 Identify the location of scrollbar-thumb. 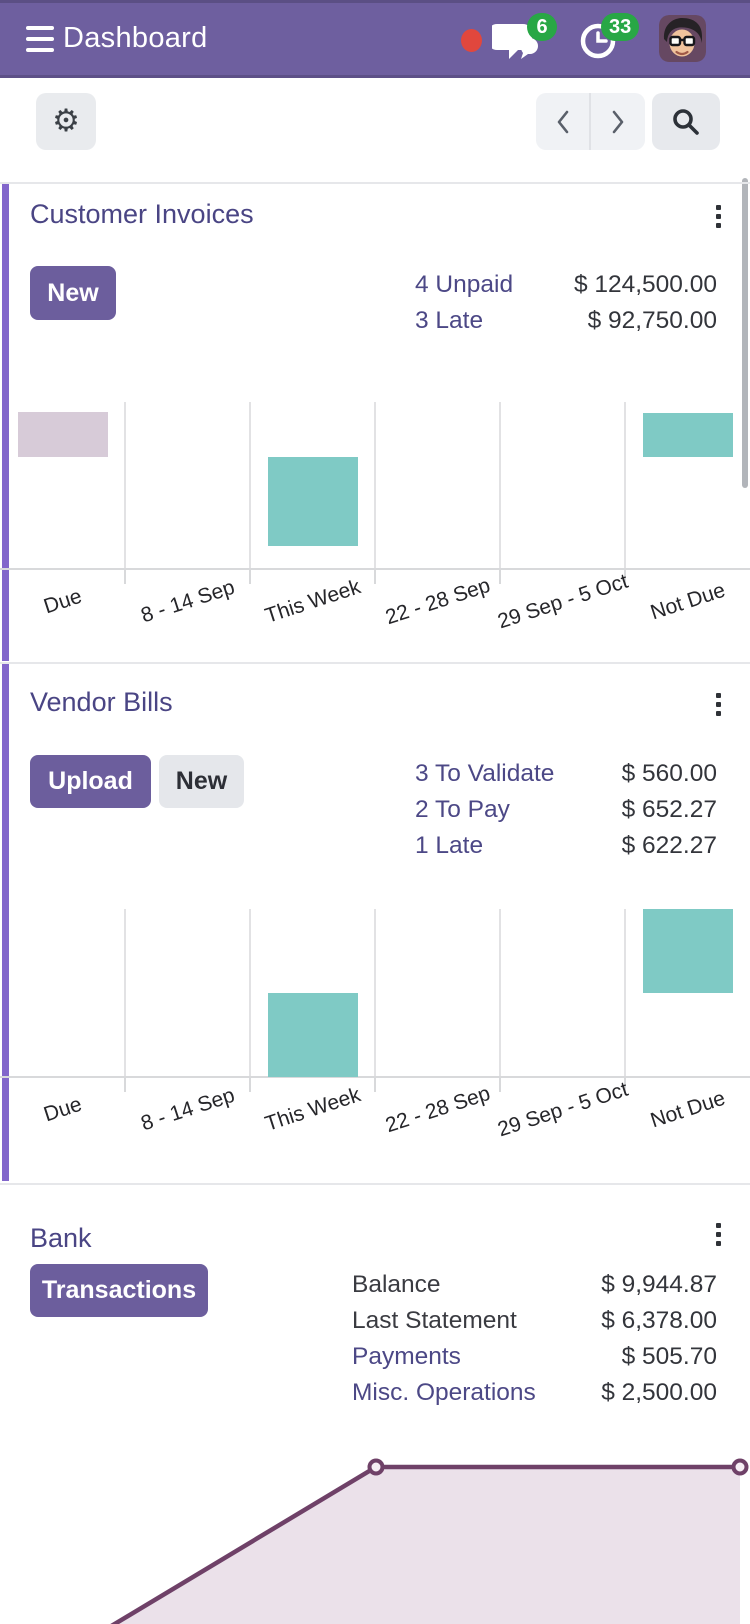
(745, 333).